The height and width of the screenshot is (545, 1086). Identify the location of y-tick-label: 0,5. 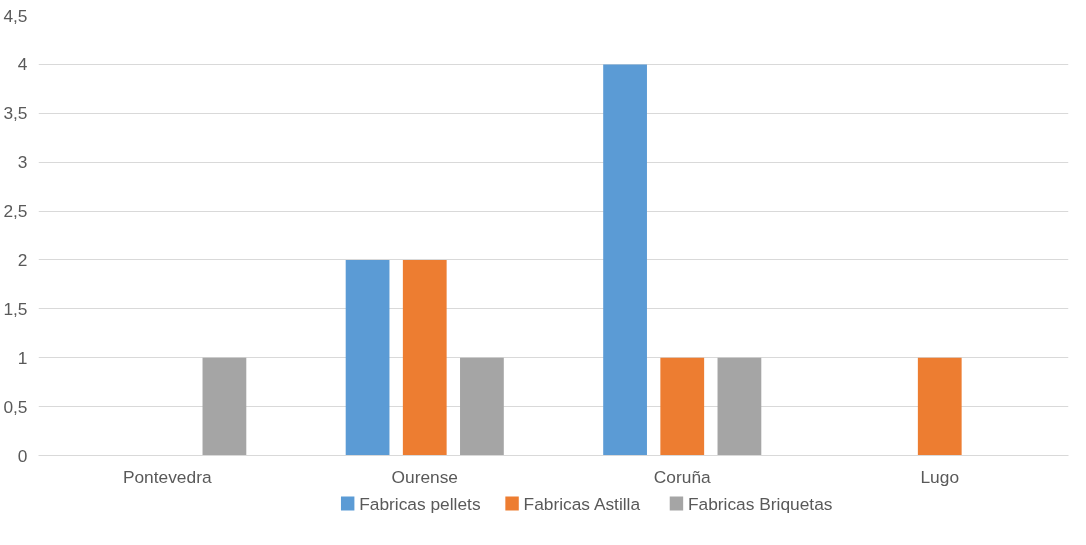
(15, 406).